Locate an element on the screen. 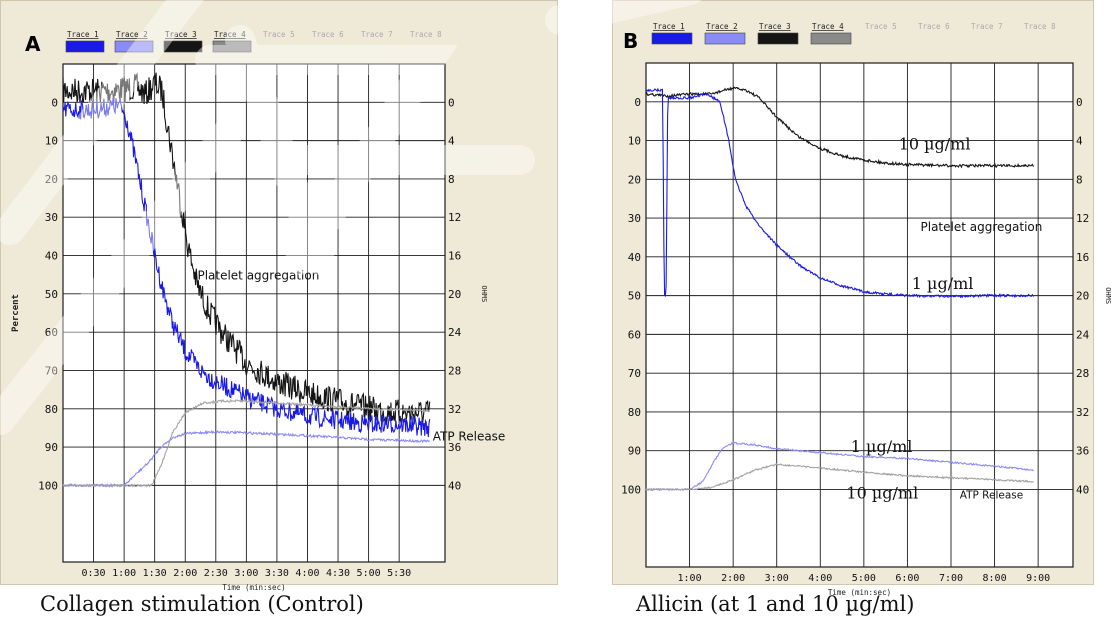 Image resolution: width=1115 pixels, height=631 pixels. y2-tick-label: 4 is located at coordinates (1079, 141).